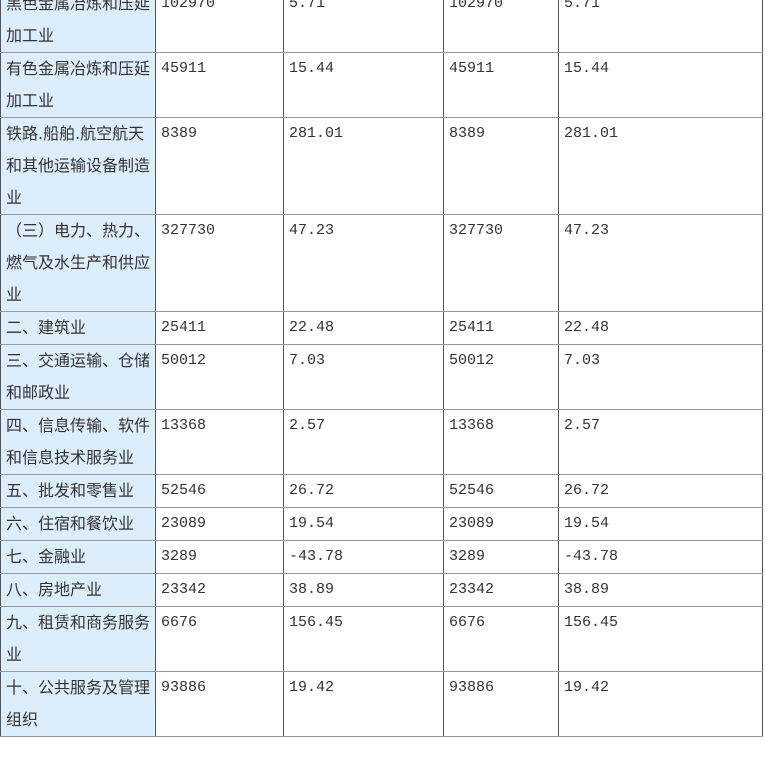 This screenshot has width=765, height=767. I want to click on table-row: 有色金属冶炼和压延加工业 45911 15.44 45911 15.44, so click(381, 85).